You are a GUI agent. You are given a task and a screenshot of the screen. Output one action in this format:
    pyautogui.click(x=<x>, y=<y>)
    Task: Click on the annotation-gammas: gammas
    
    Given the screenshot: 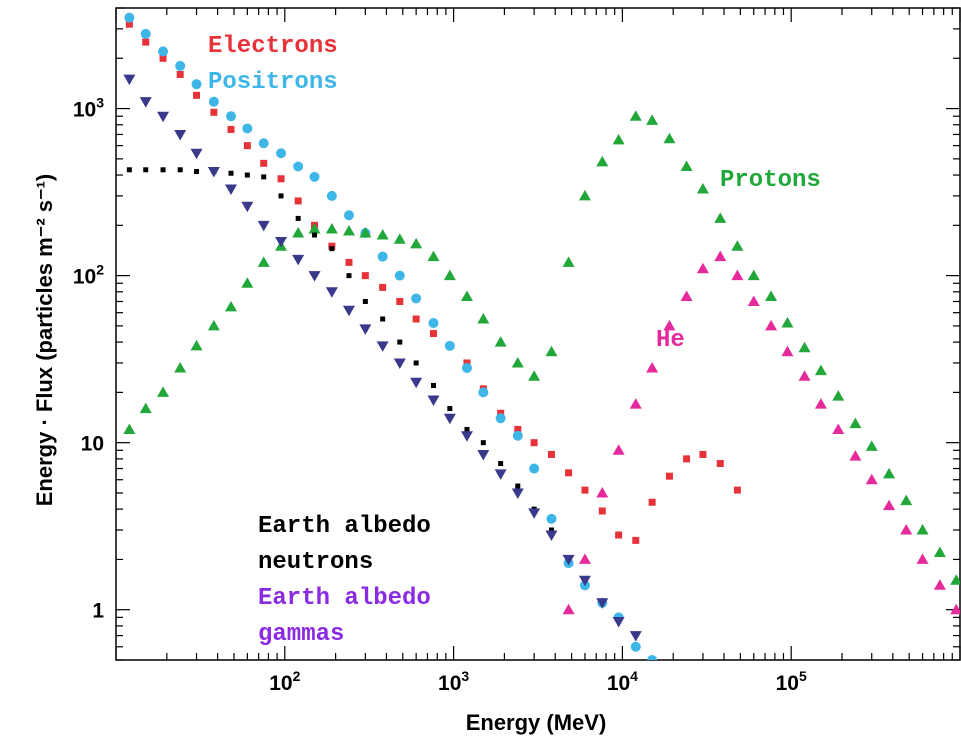 What is the action you would take?
    pyautogui.click(x=301, y=634)
    